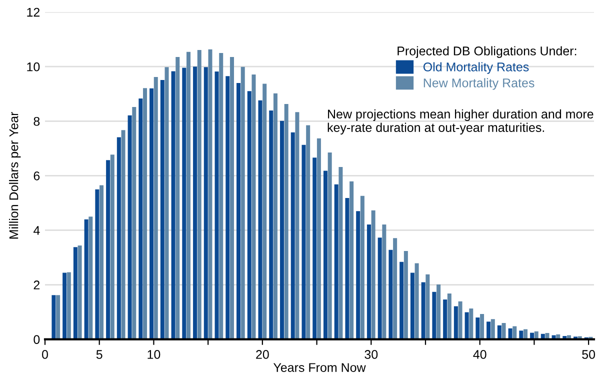 The image size is (600, 377). Describe the element at coordinates (37, 175) in the screenshot. I see `y-tick-label: 6` at that location.